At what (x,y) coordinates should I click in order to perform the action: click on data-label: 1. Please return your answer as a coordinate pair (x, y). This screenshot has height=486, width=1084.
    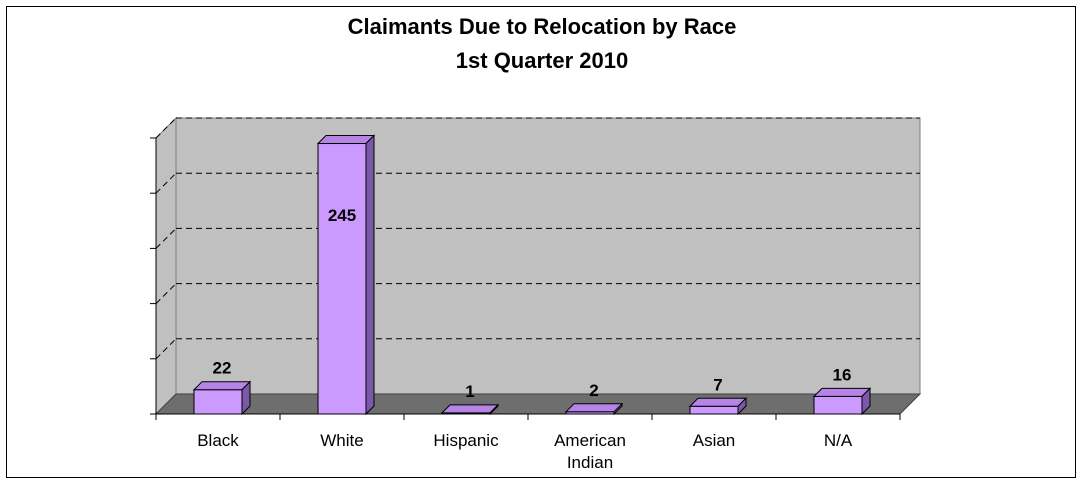
    Looking at the image, I should click on (469, 391).